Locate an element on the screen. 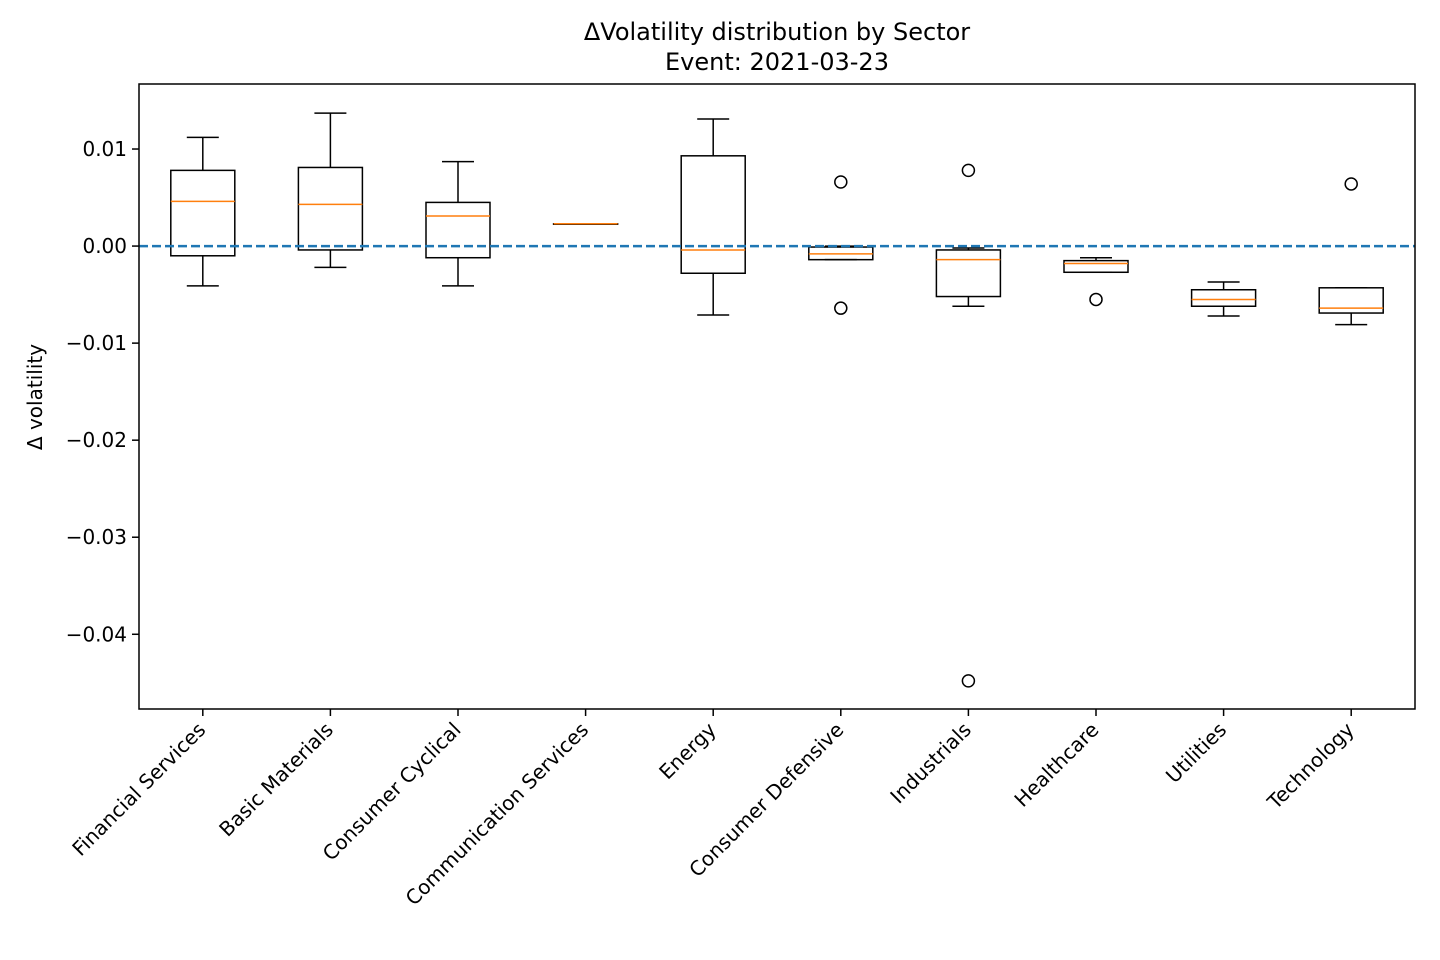 The width and height of the screenshot is (1440, 960). x-tick-label: Healthcare is located at coordinates (1056, 765).